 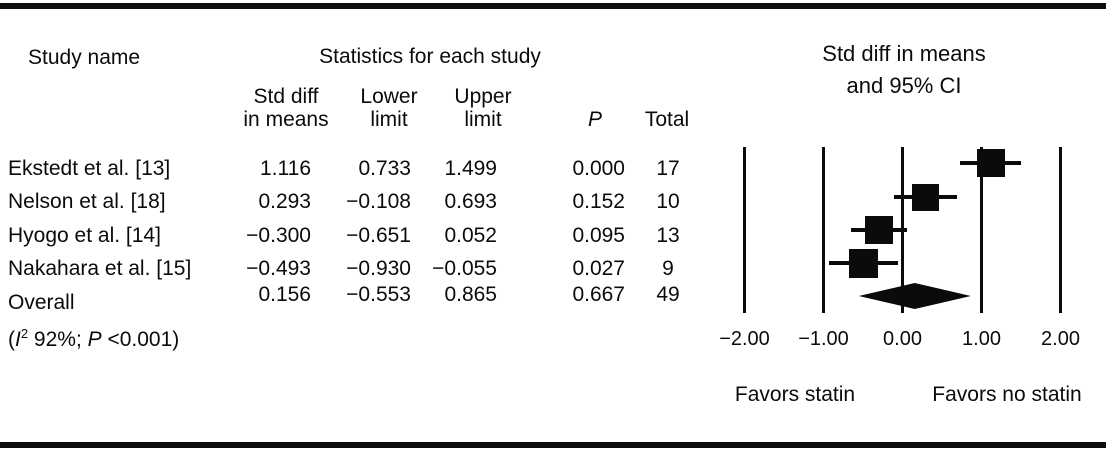 What do you see at coordinates (284, 294) in the screenshot?
I see `cell-std-diff: 0.156` at bounding box center [284, 294].